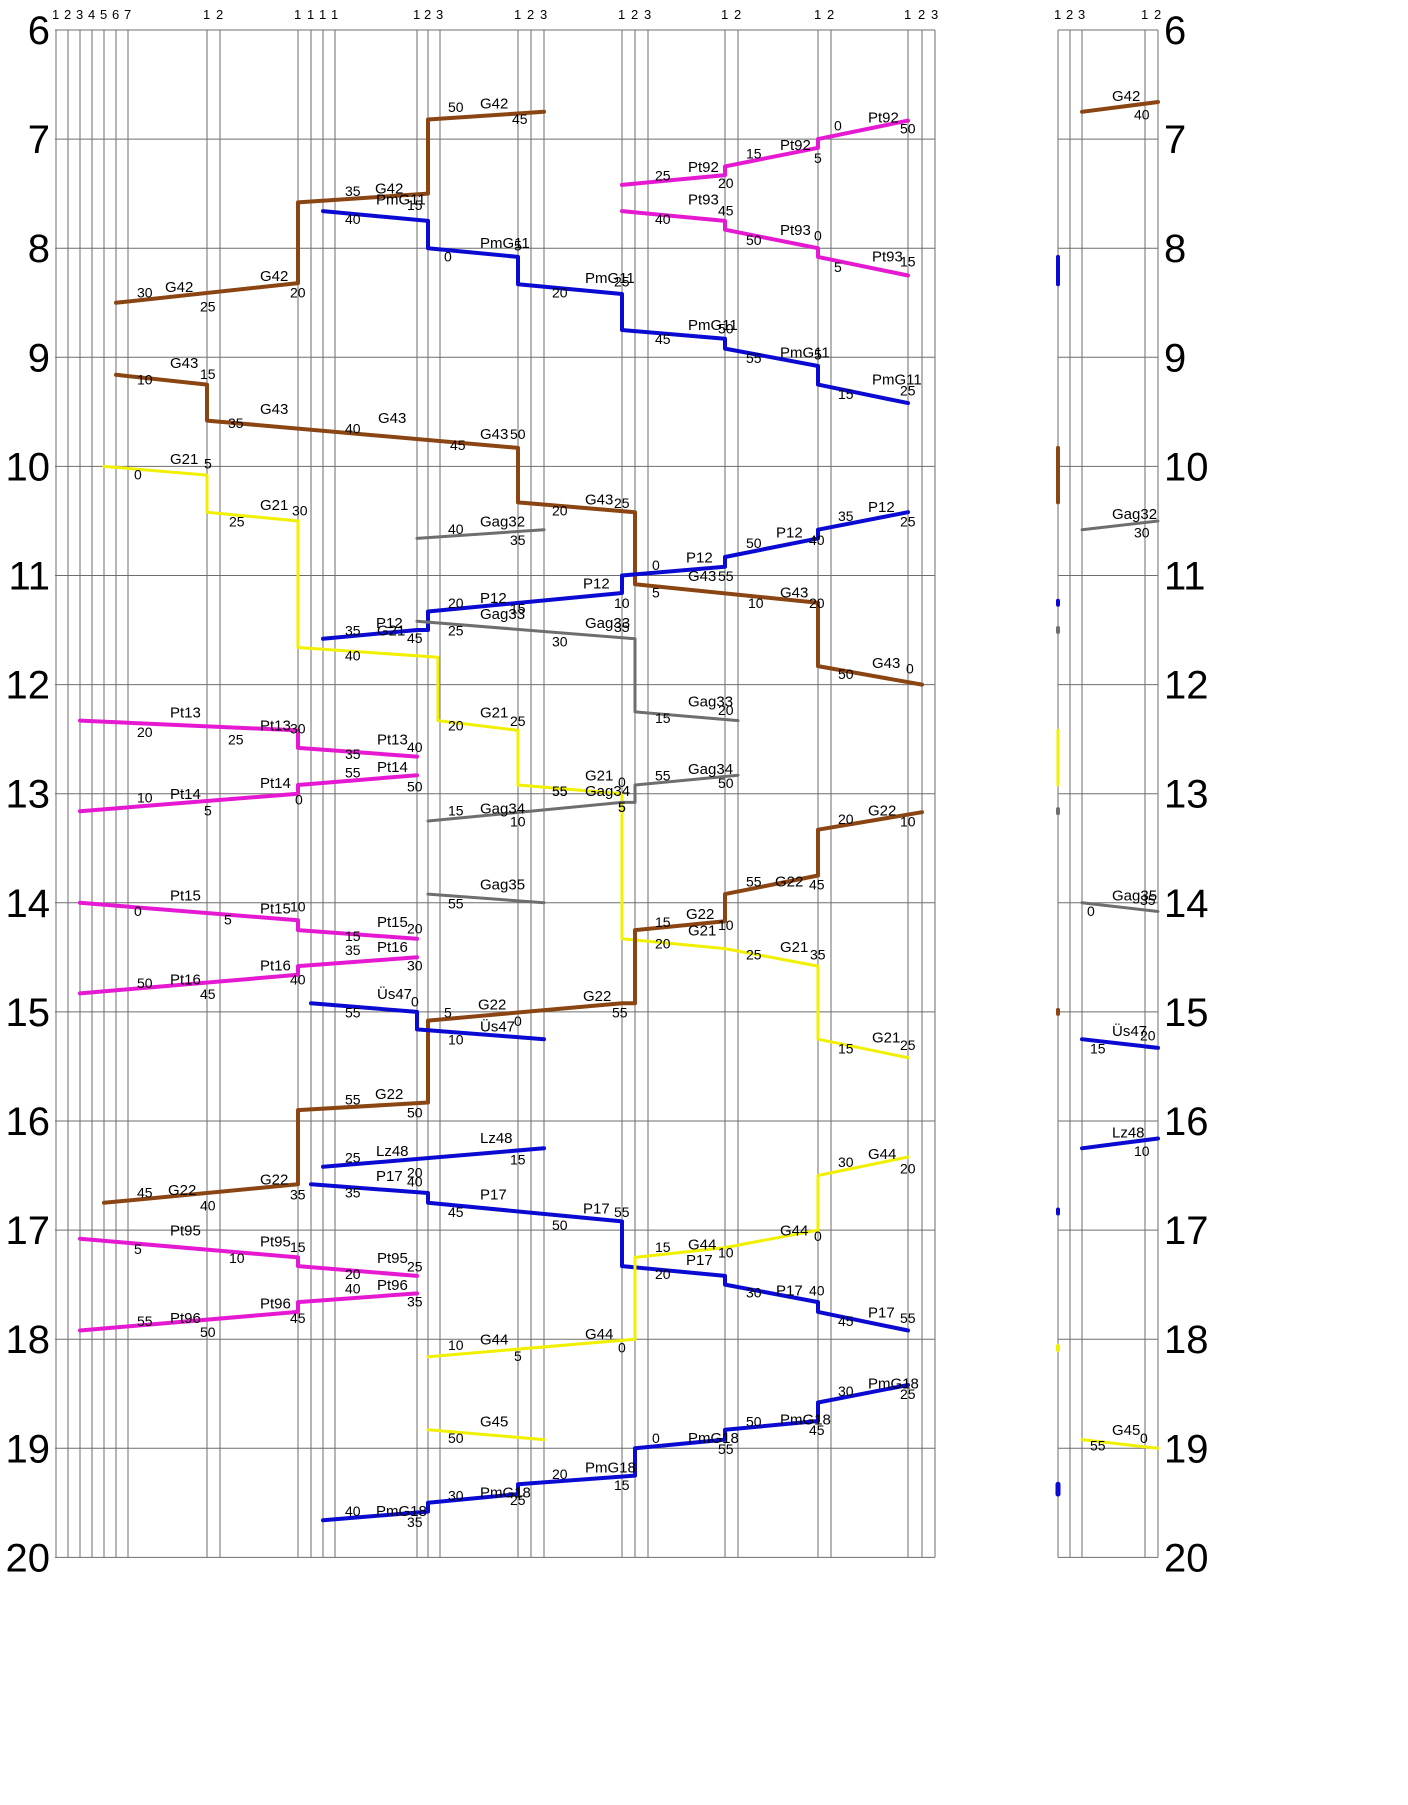  I want to click on track-number: 2, so click(1069, 14).